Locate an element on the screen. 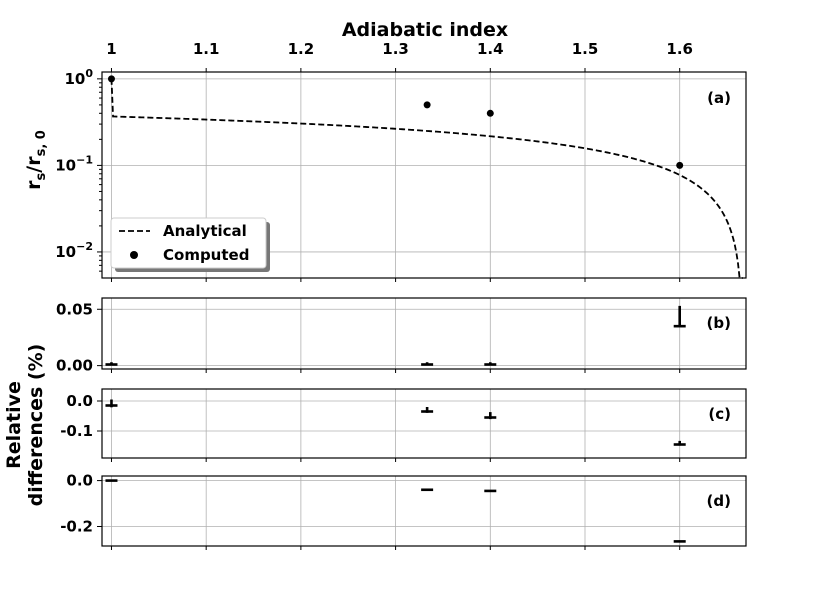 This screenshot has height=615, width=830. x-axis-title: Adiabatic index is located at coordinates (425, 30).